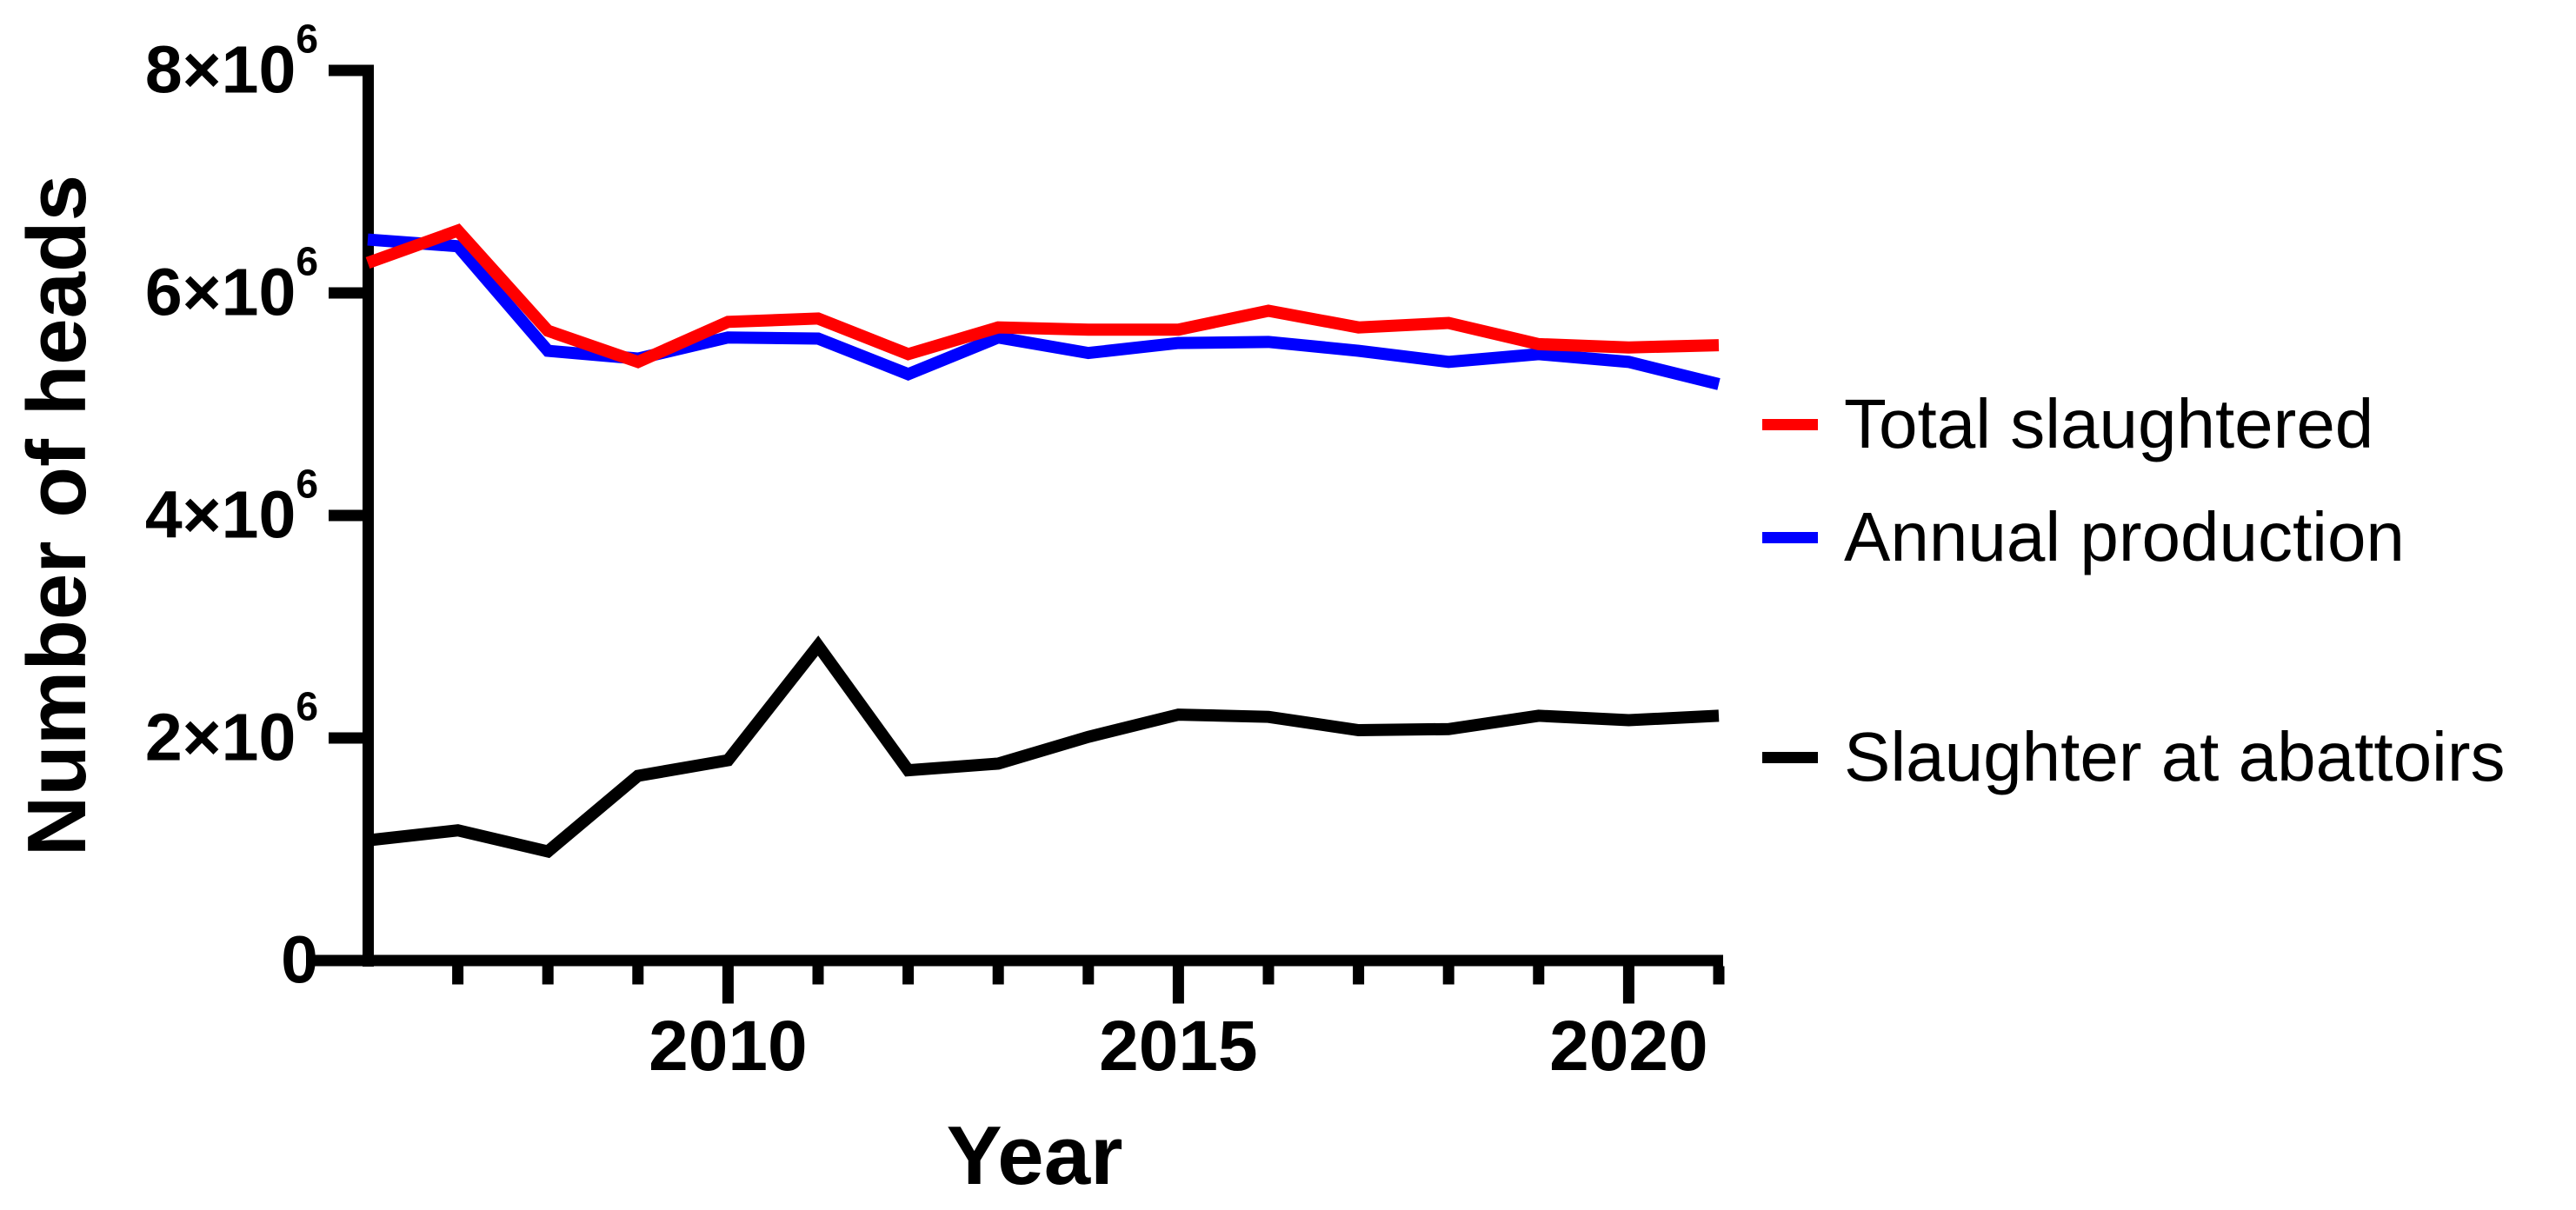 This screenshot has width=2576, height=1210. Describe the element at coordinates (1628, 1046) in the screenshot. I see `x-tick-label: 2020` at that location.